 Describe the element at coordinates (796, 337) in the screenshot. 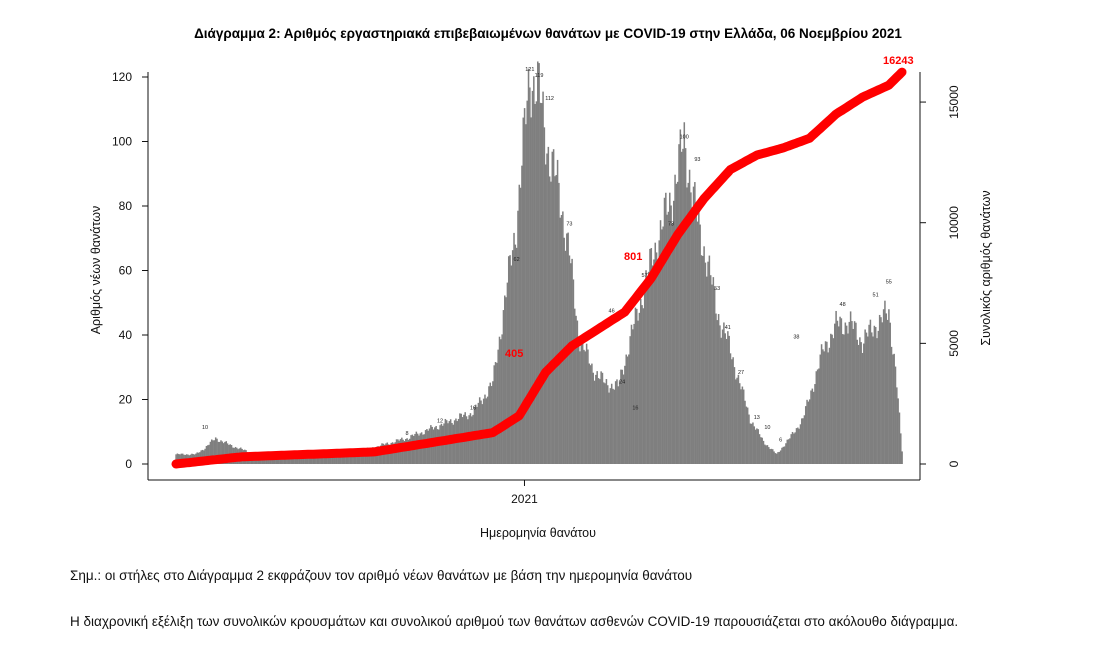

I see `bar-value-label: 38` at that location.